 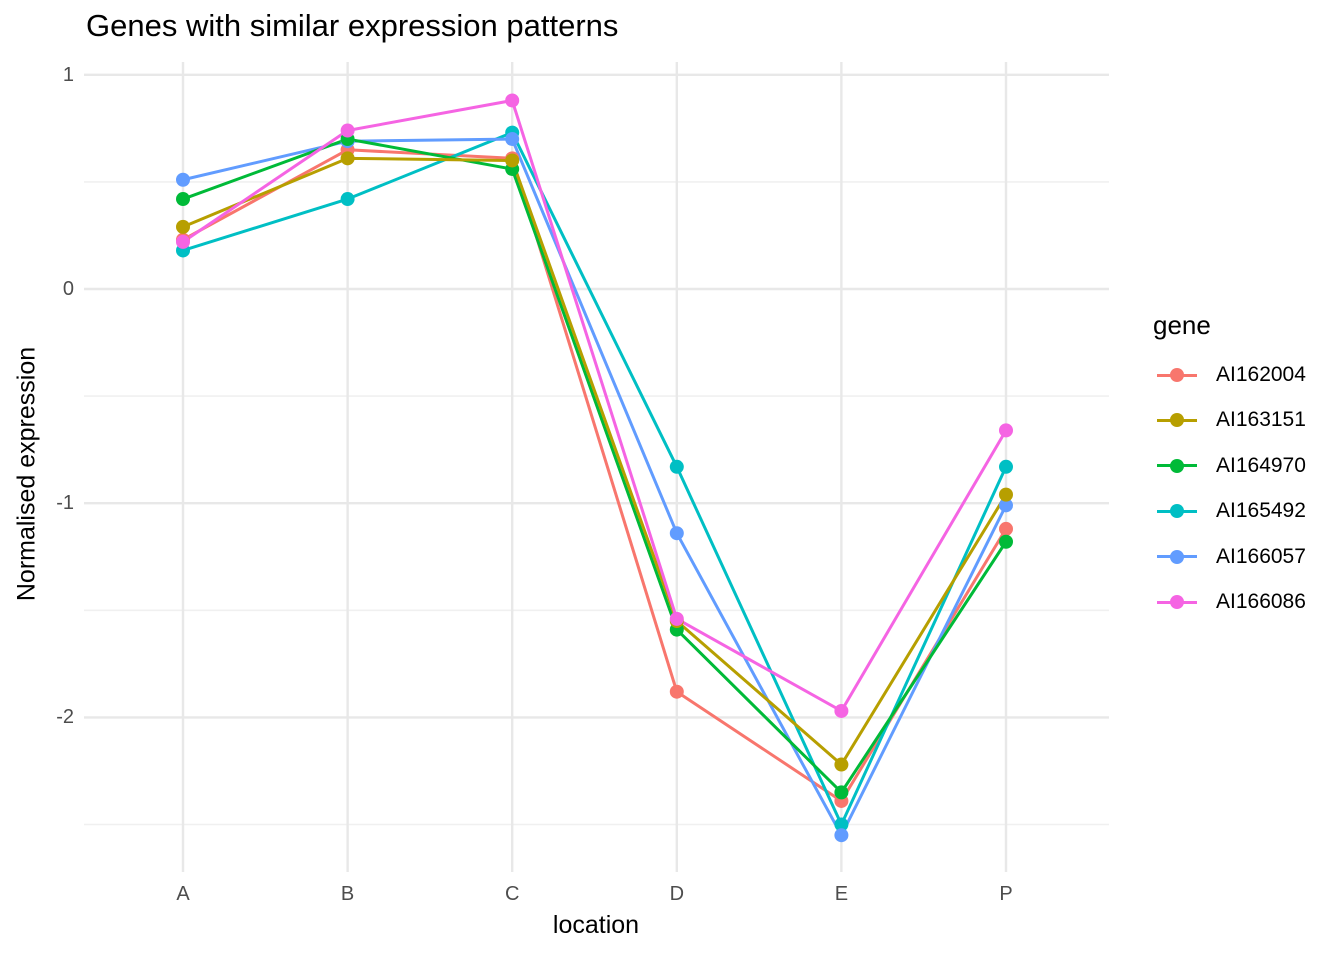 I want to click on data-point-AI162004-P, so click(x=1006, y=528).